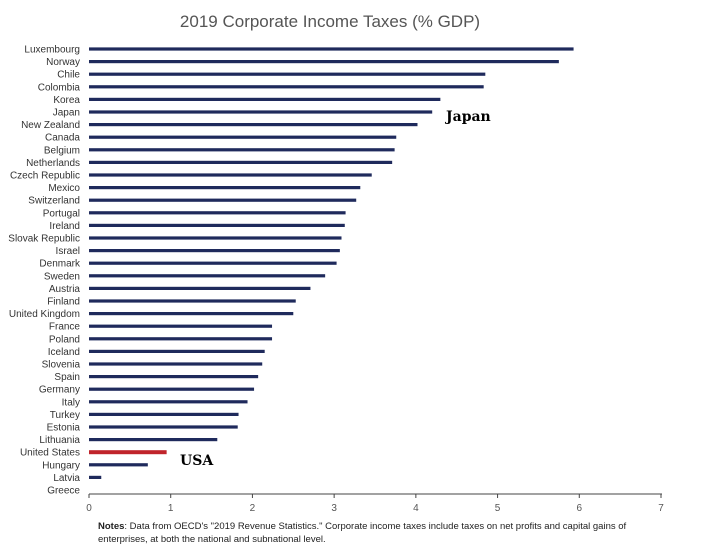 The height and width of the screenshot is (552, 712). What do you see at coordinates (375, 503) in the screenshot?
I see `x-axis: 0 1 2 3 4 5 6 7` at bounding box center [375, 503].